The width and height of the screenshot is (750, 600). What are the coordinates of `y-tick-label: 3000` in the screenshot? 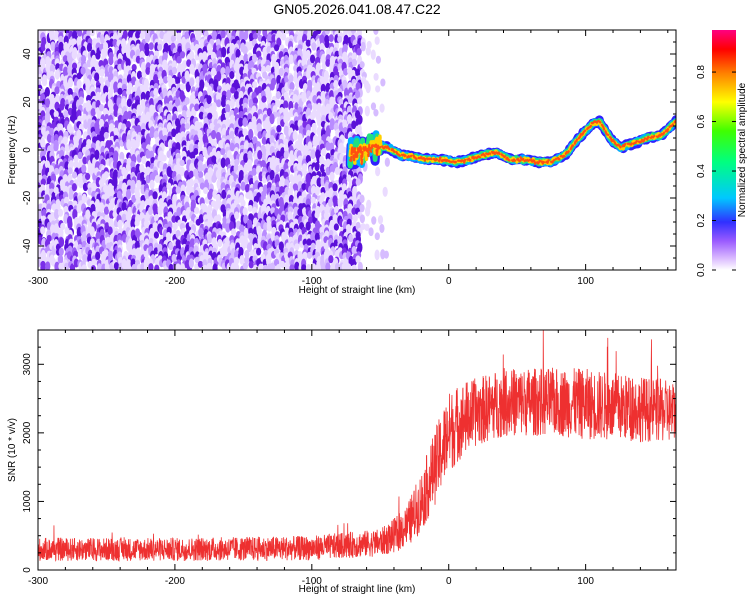 It's located at (27, 364).